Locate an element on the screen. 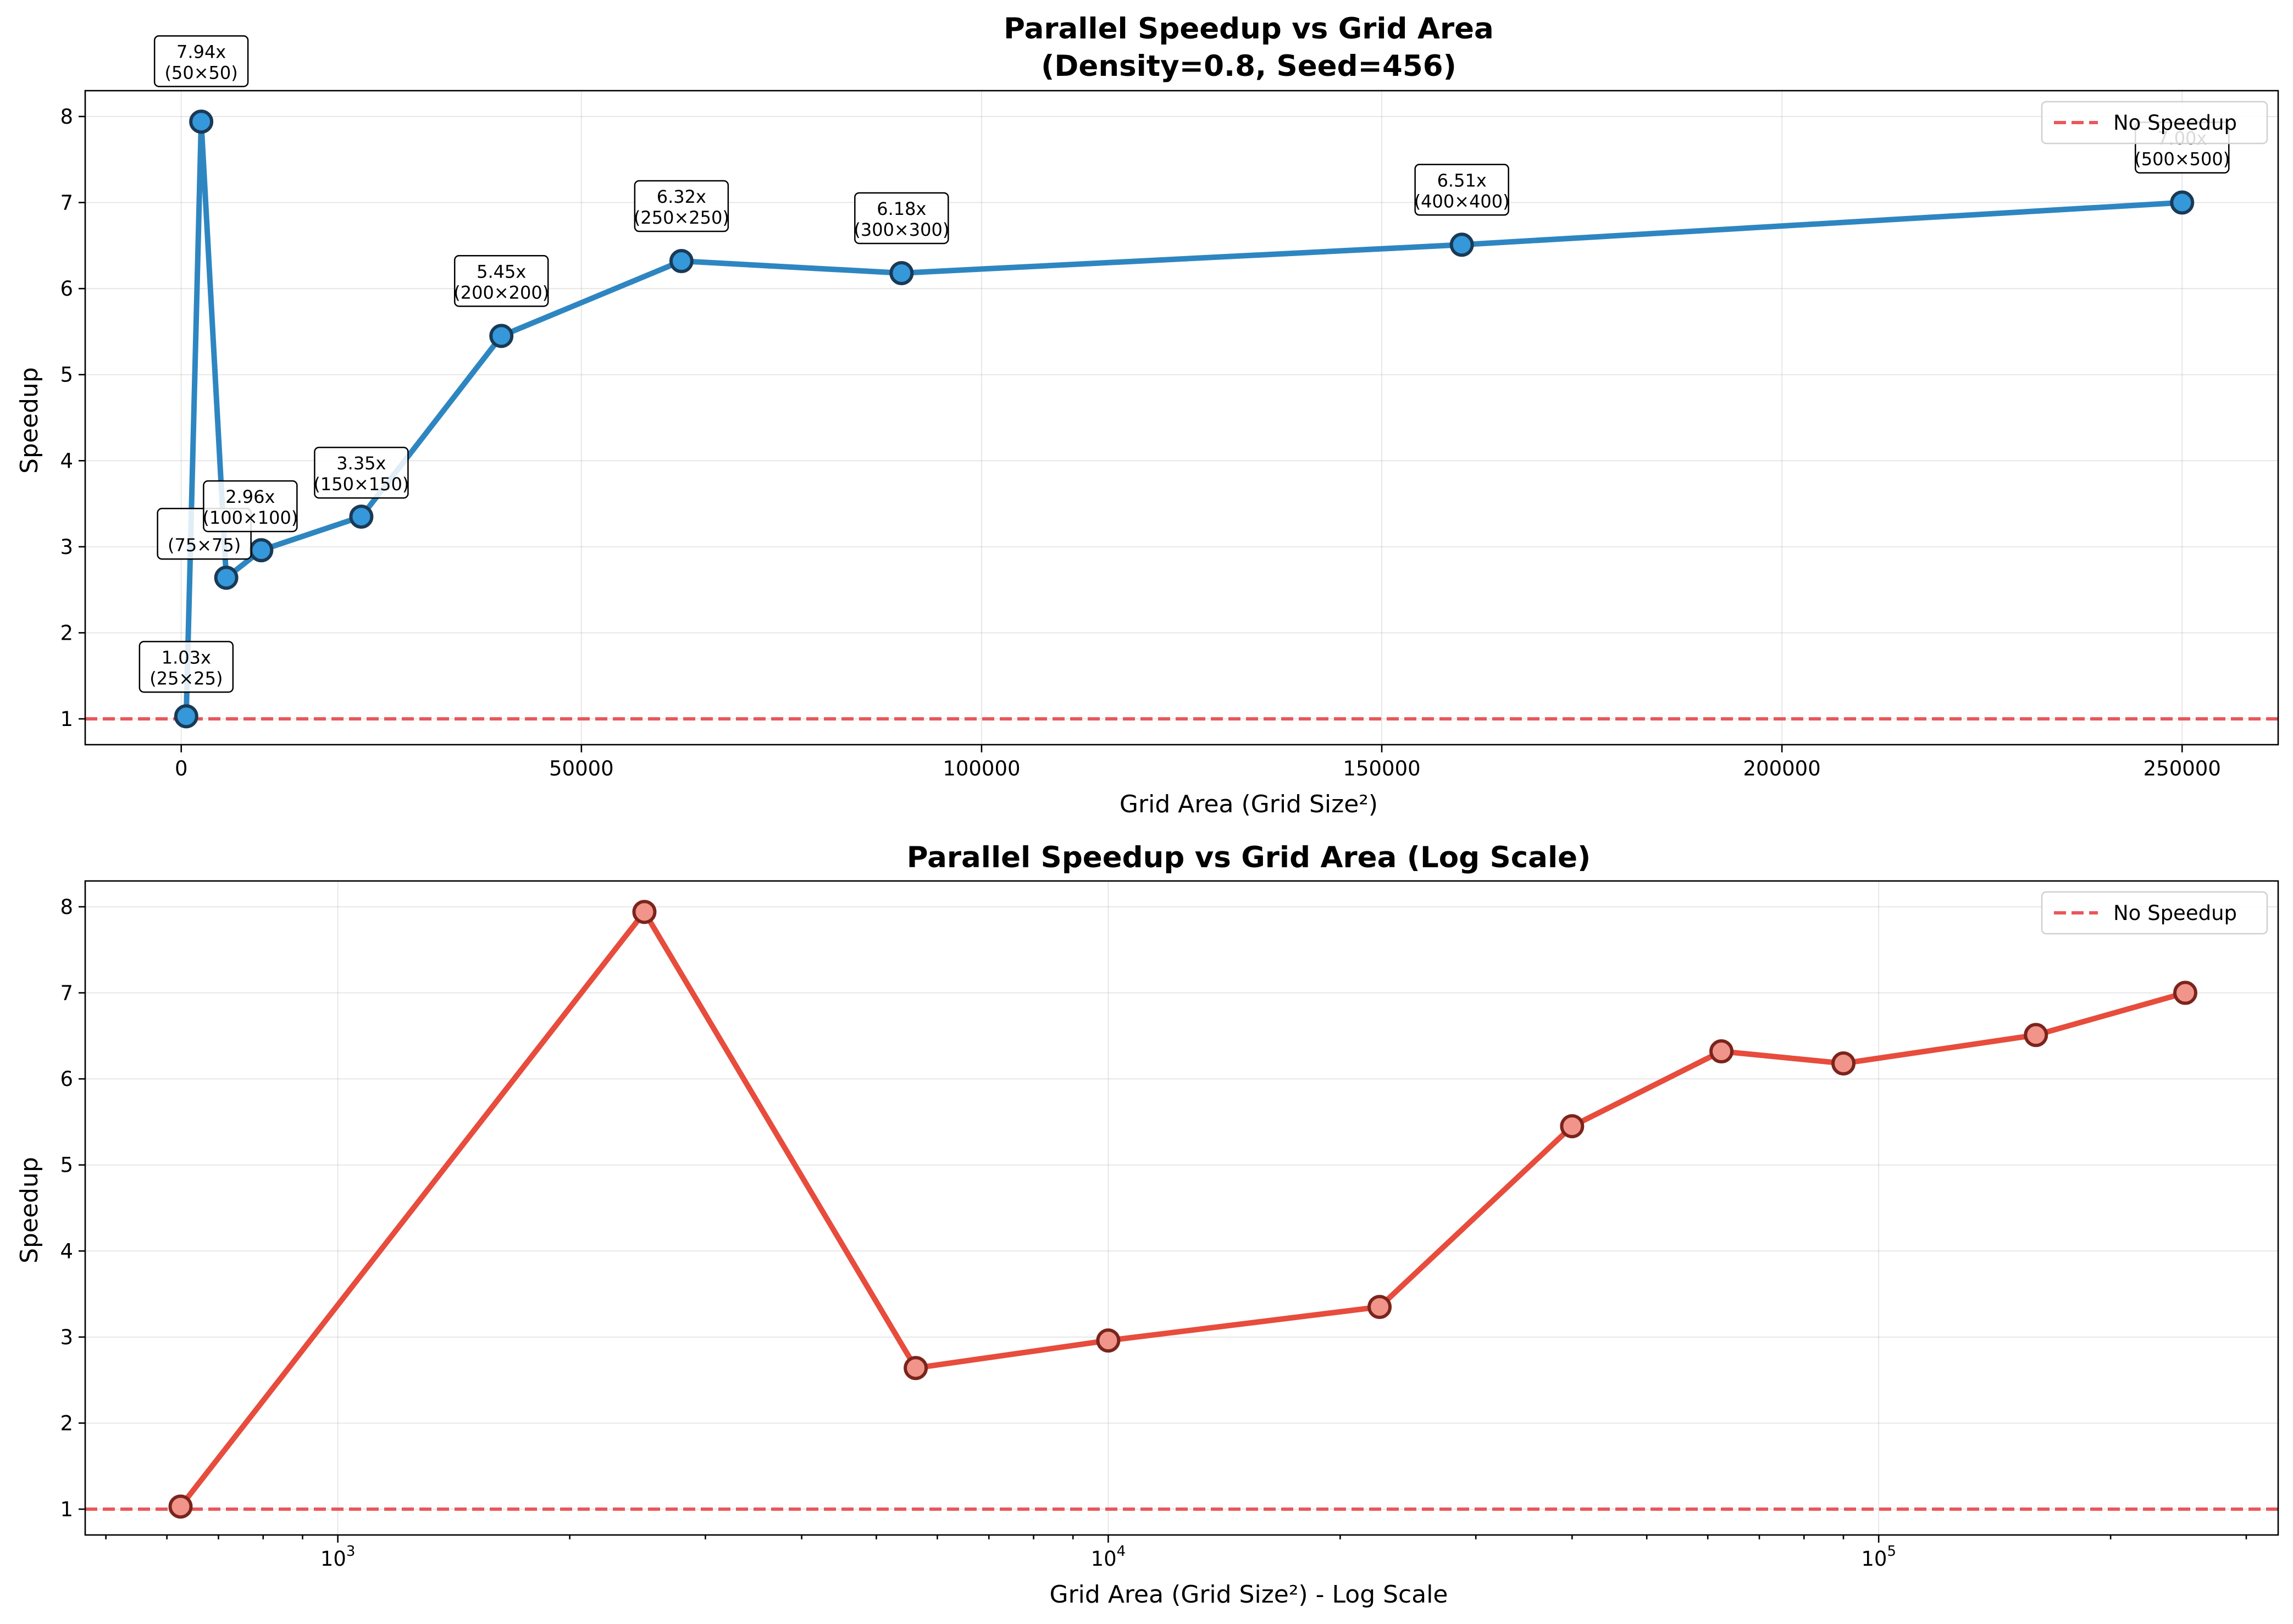 This screenshot has height=1624, width=2293. point-annotation: 7.94x(50×50) is located at coordinates (201, 61).